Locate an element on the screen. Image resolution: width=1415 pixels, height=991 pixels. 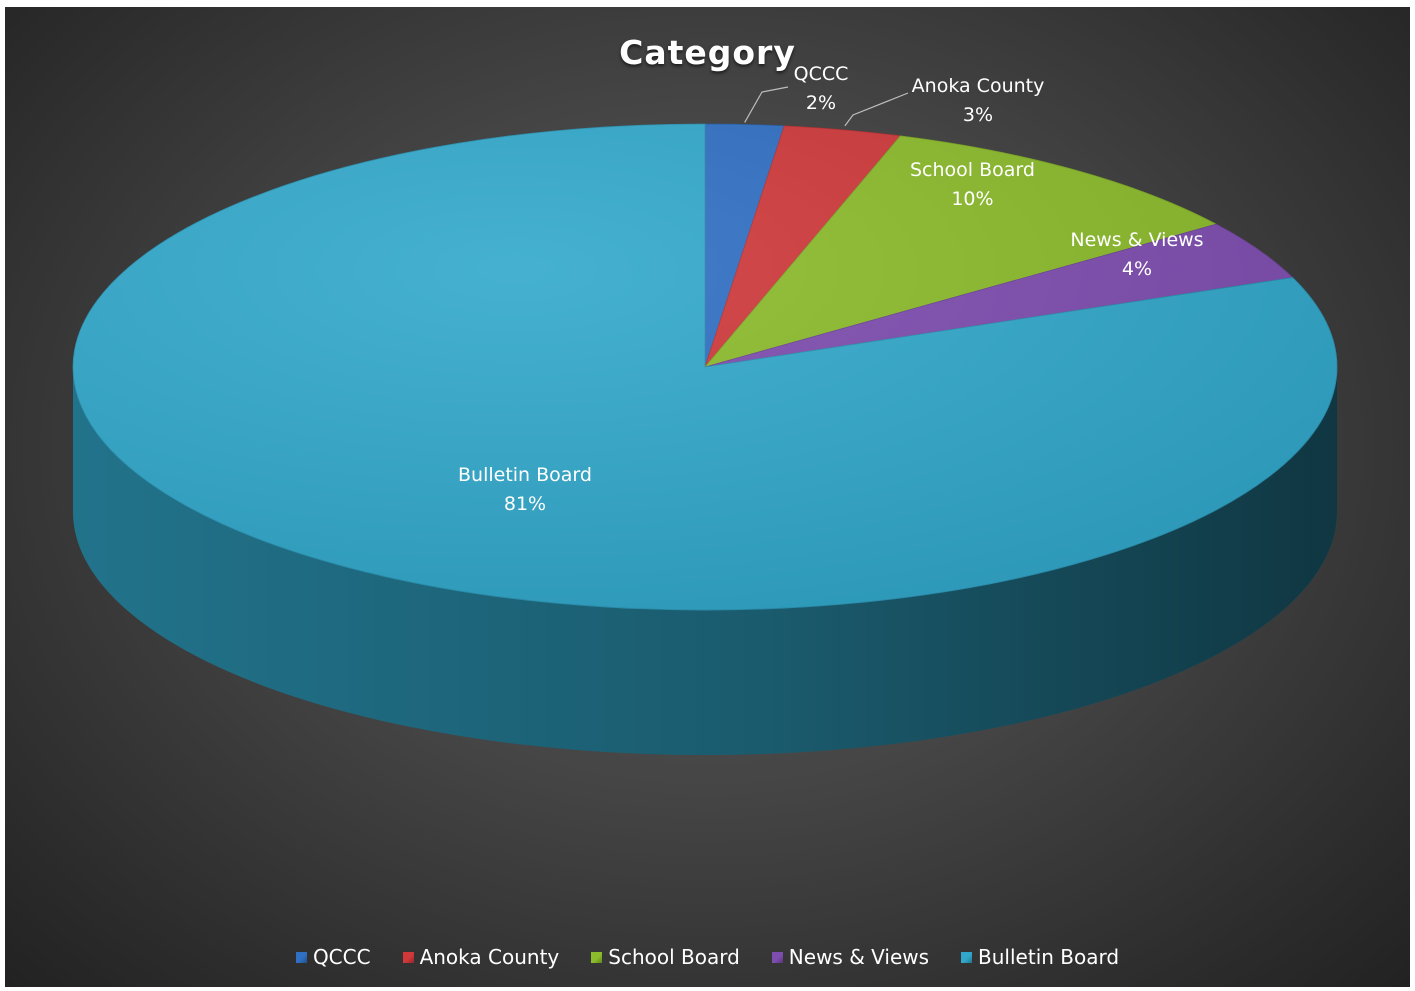
data-label-value-anoka-county: 3% is located at coordinates (978, 115).